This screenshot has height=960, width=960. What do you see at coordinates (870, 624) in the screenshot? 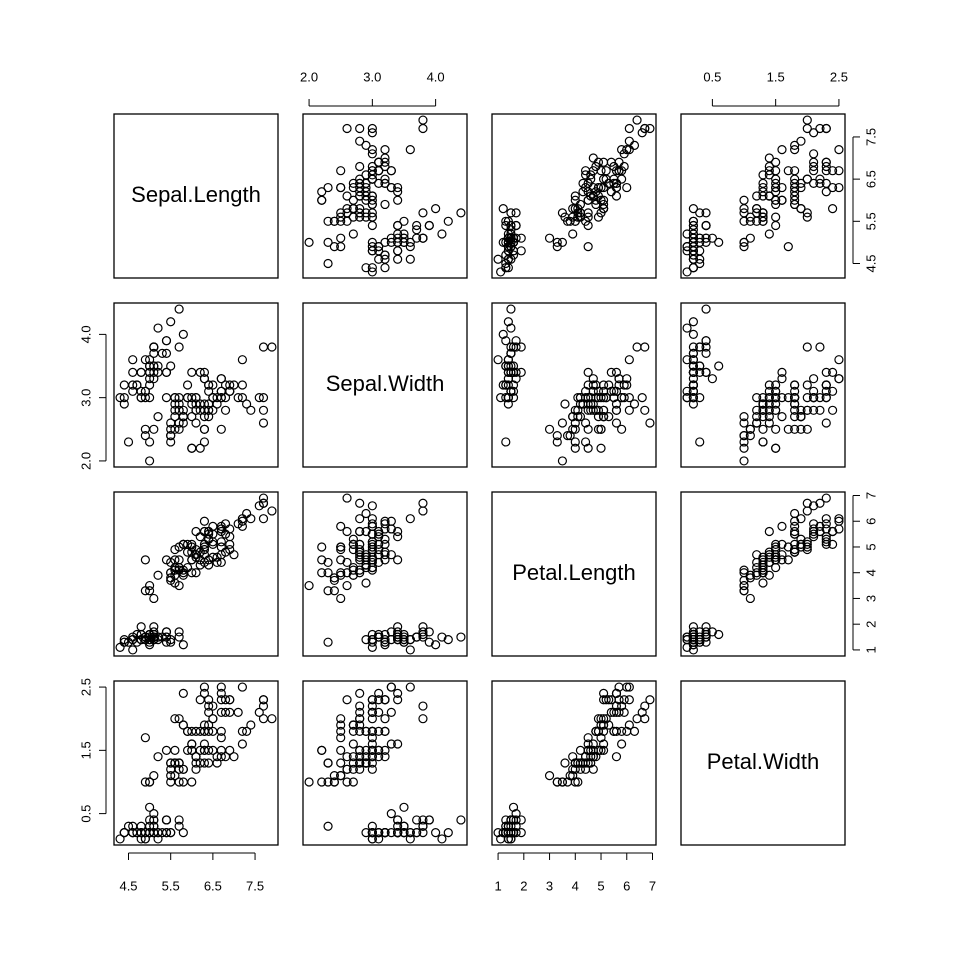
I see `y-tick-label: 2` at bounding box center [870, 624].